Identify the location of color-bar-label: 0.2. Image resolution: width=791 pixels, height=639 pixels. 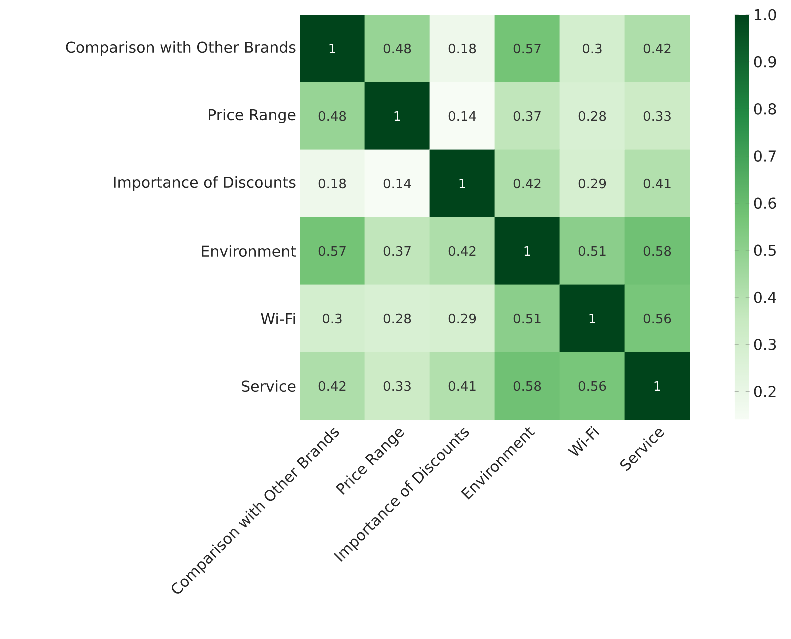
(765, 392).